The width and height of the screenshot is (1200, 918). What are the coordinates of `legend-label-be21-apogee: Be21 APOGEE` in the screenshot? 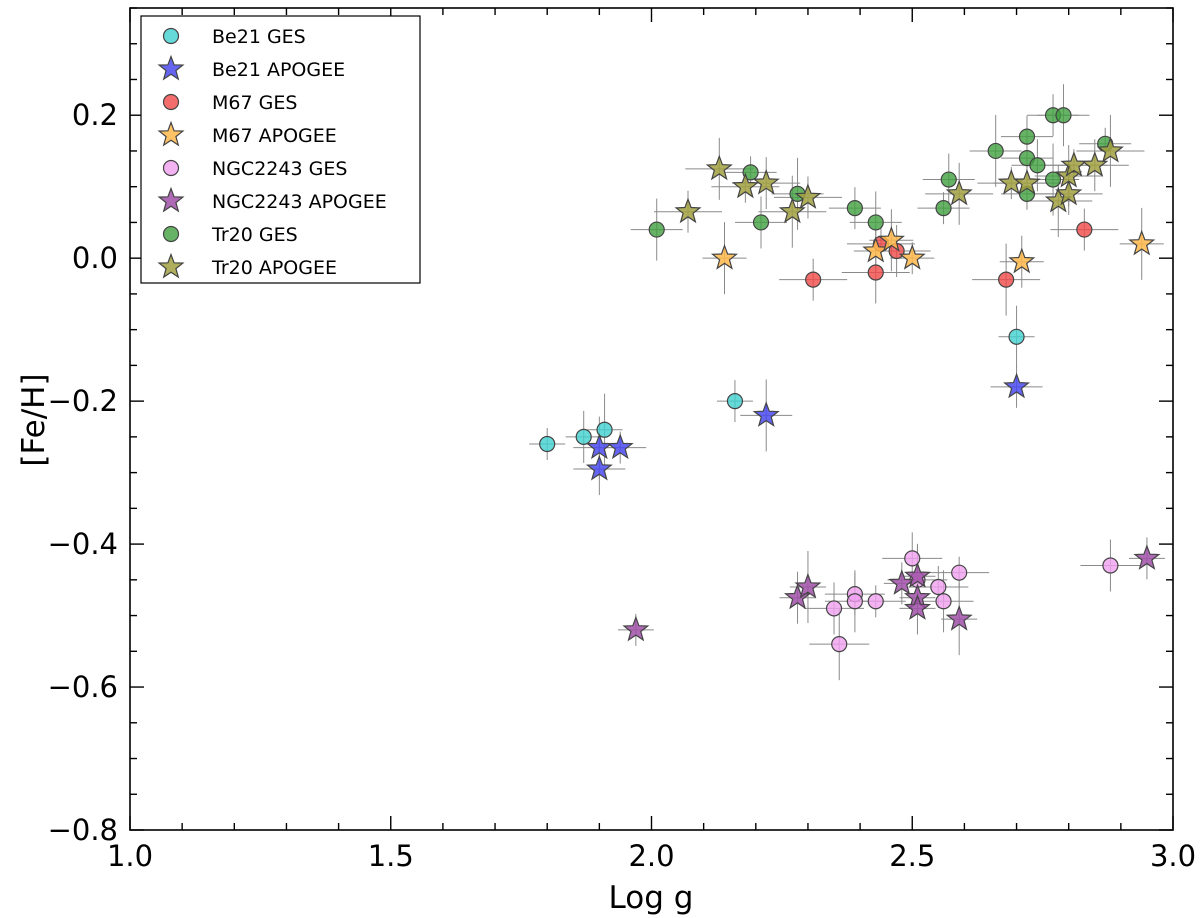 It's located at (278, 70).